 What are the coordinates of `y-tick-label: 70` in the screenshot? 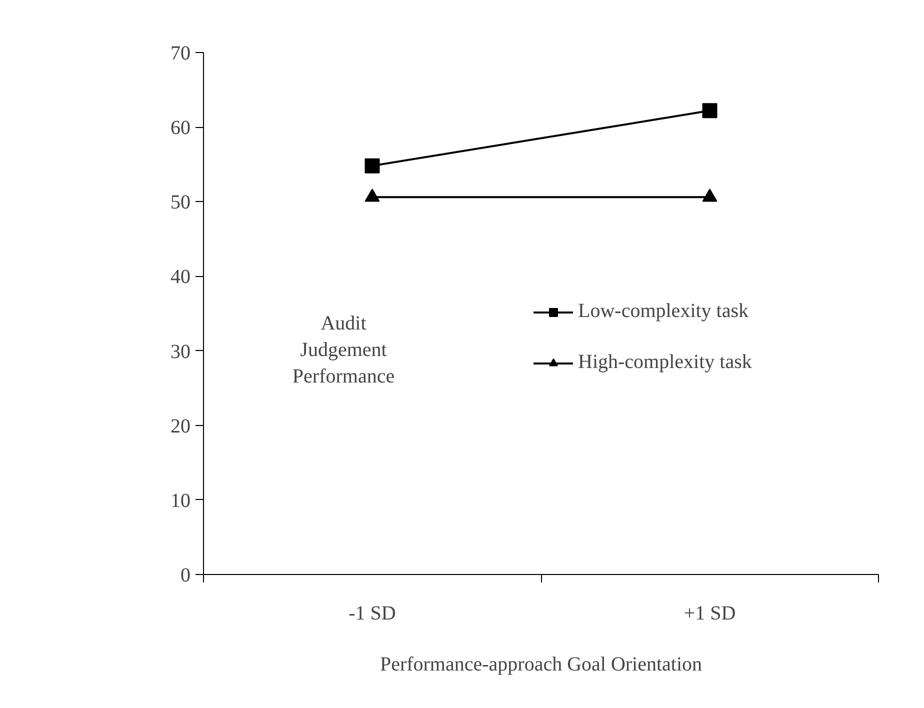 It's located at (180, 53).